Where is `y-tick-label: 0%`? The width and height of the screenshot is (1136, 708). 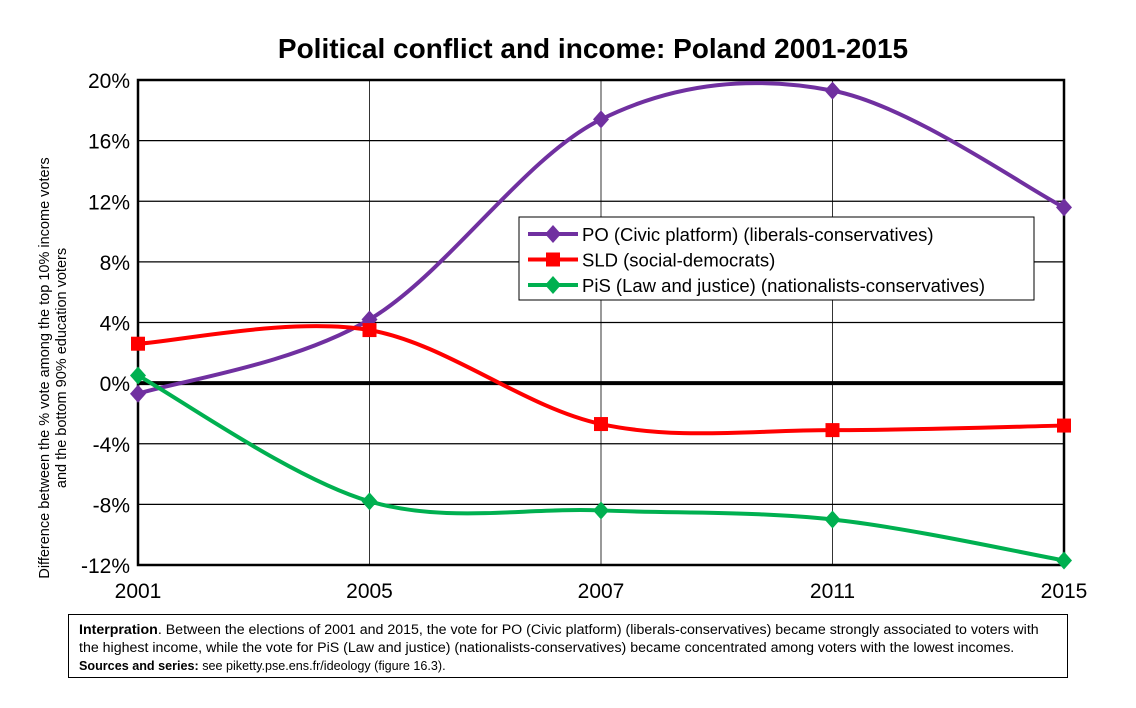 y-tick-label: 0% is located at coordinates (115, 384).